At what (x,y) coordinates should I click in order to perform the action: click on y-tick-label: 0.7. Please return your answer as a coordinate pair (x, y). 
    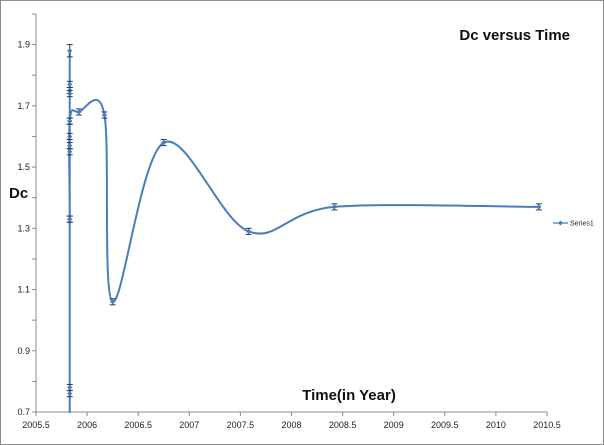
    Looking at the image, I should click on (23, 412).